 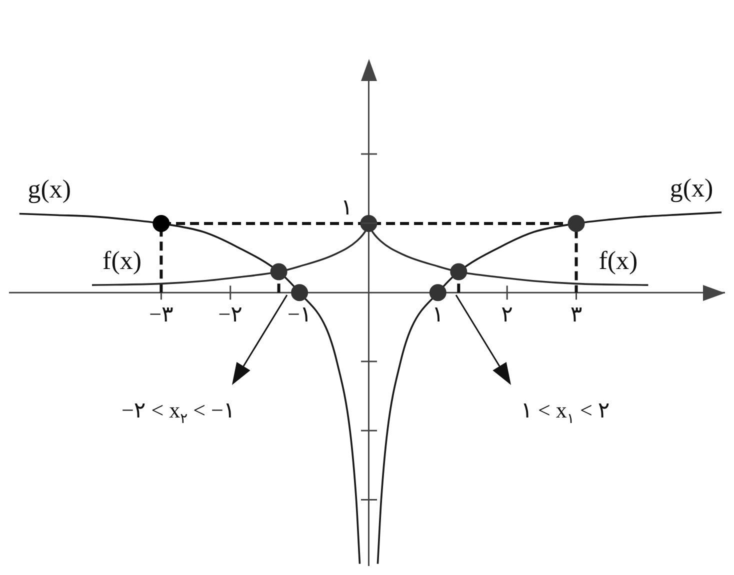 I want to click on x-tick-label: −۲, so click(x=230, y=313).